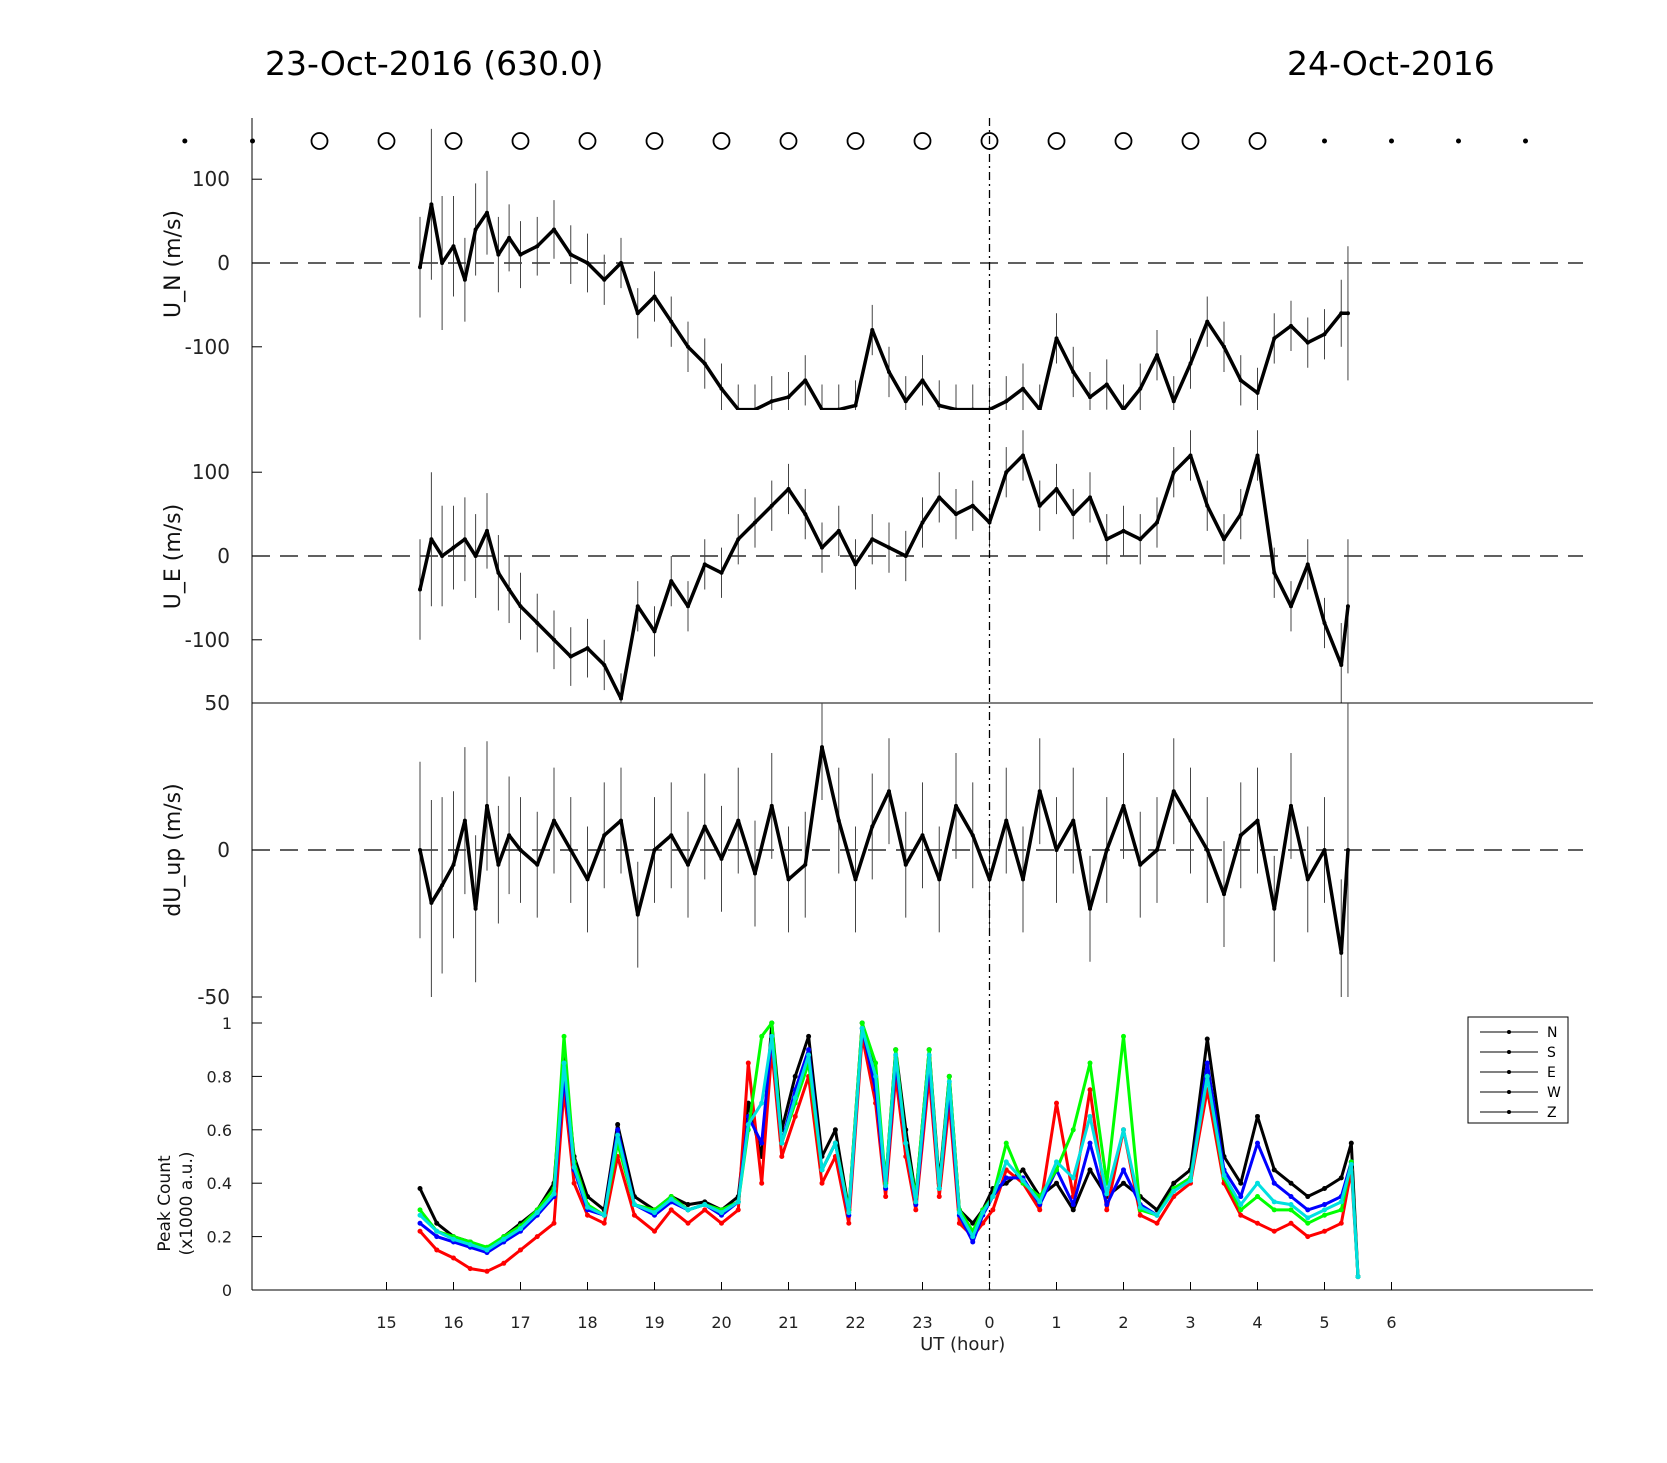 The image size is (1667, 1463). I want to click on legend-marker-E, so click(1509, 1072).